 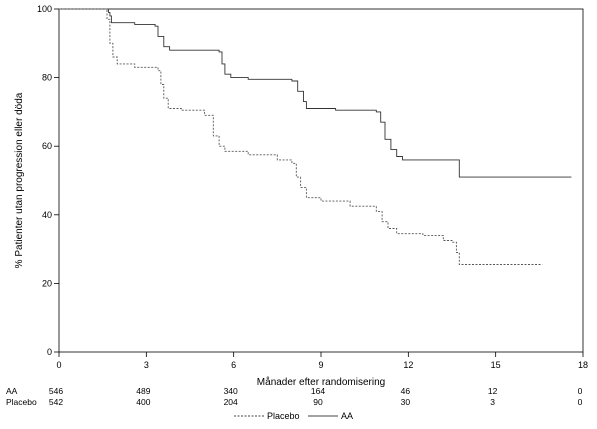 What do you see at coordinates (58, 365) in the screenshot?
I see `x-tick-label: 0` at bounding box center [58, 365].